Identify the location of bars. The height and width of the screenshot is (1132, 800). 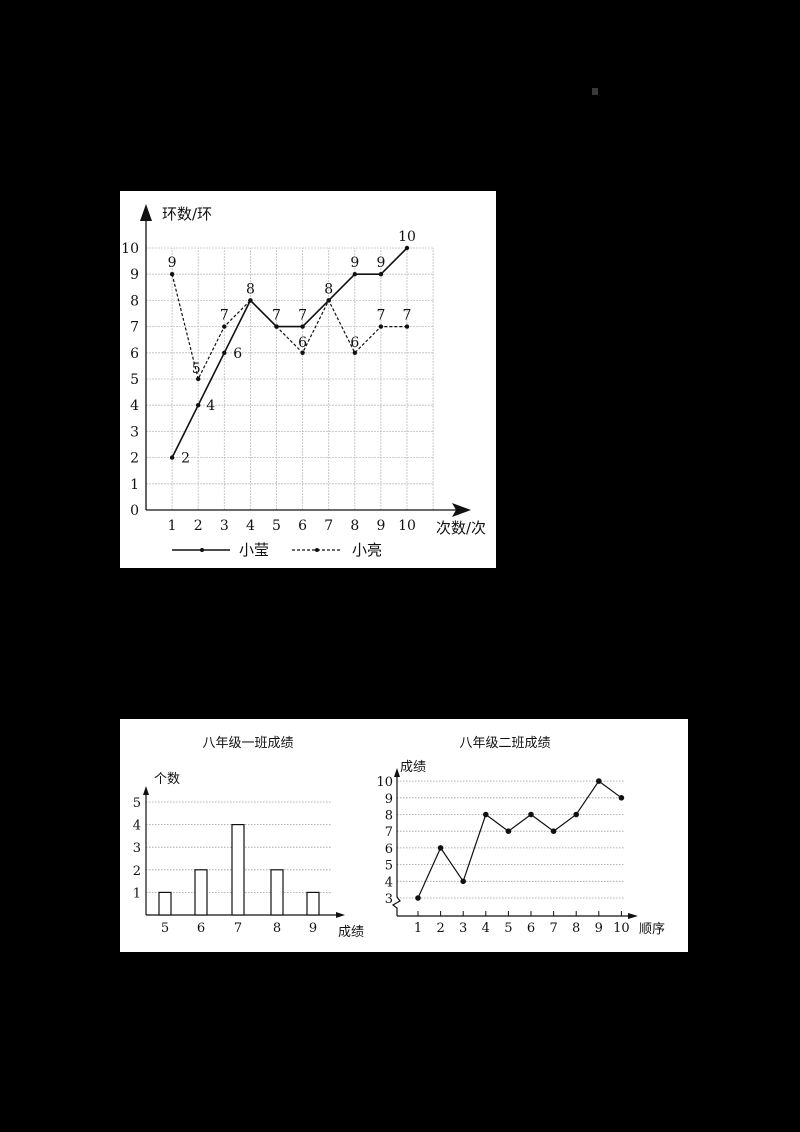
(239, 869).